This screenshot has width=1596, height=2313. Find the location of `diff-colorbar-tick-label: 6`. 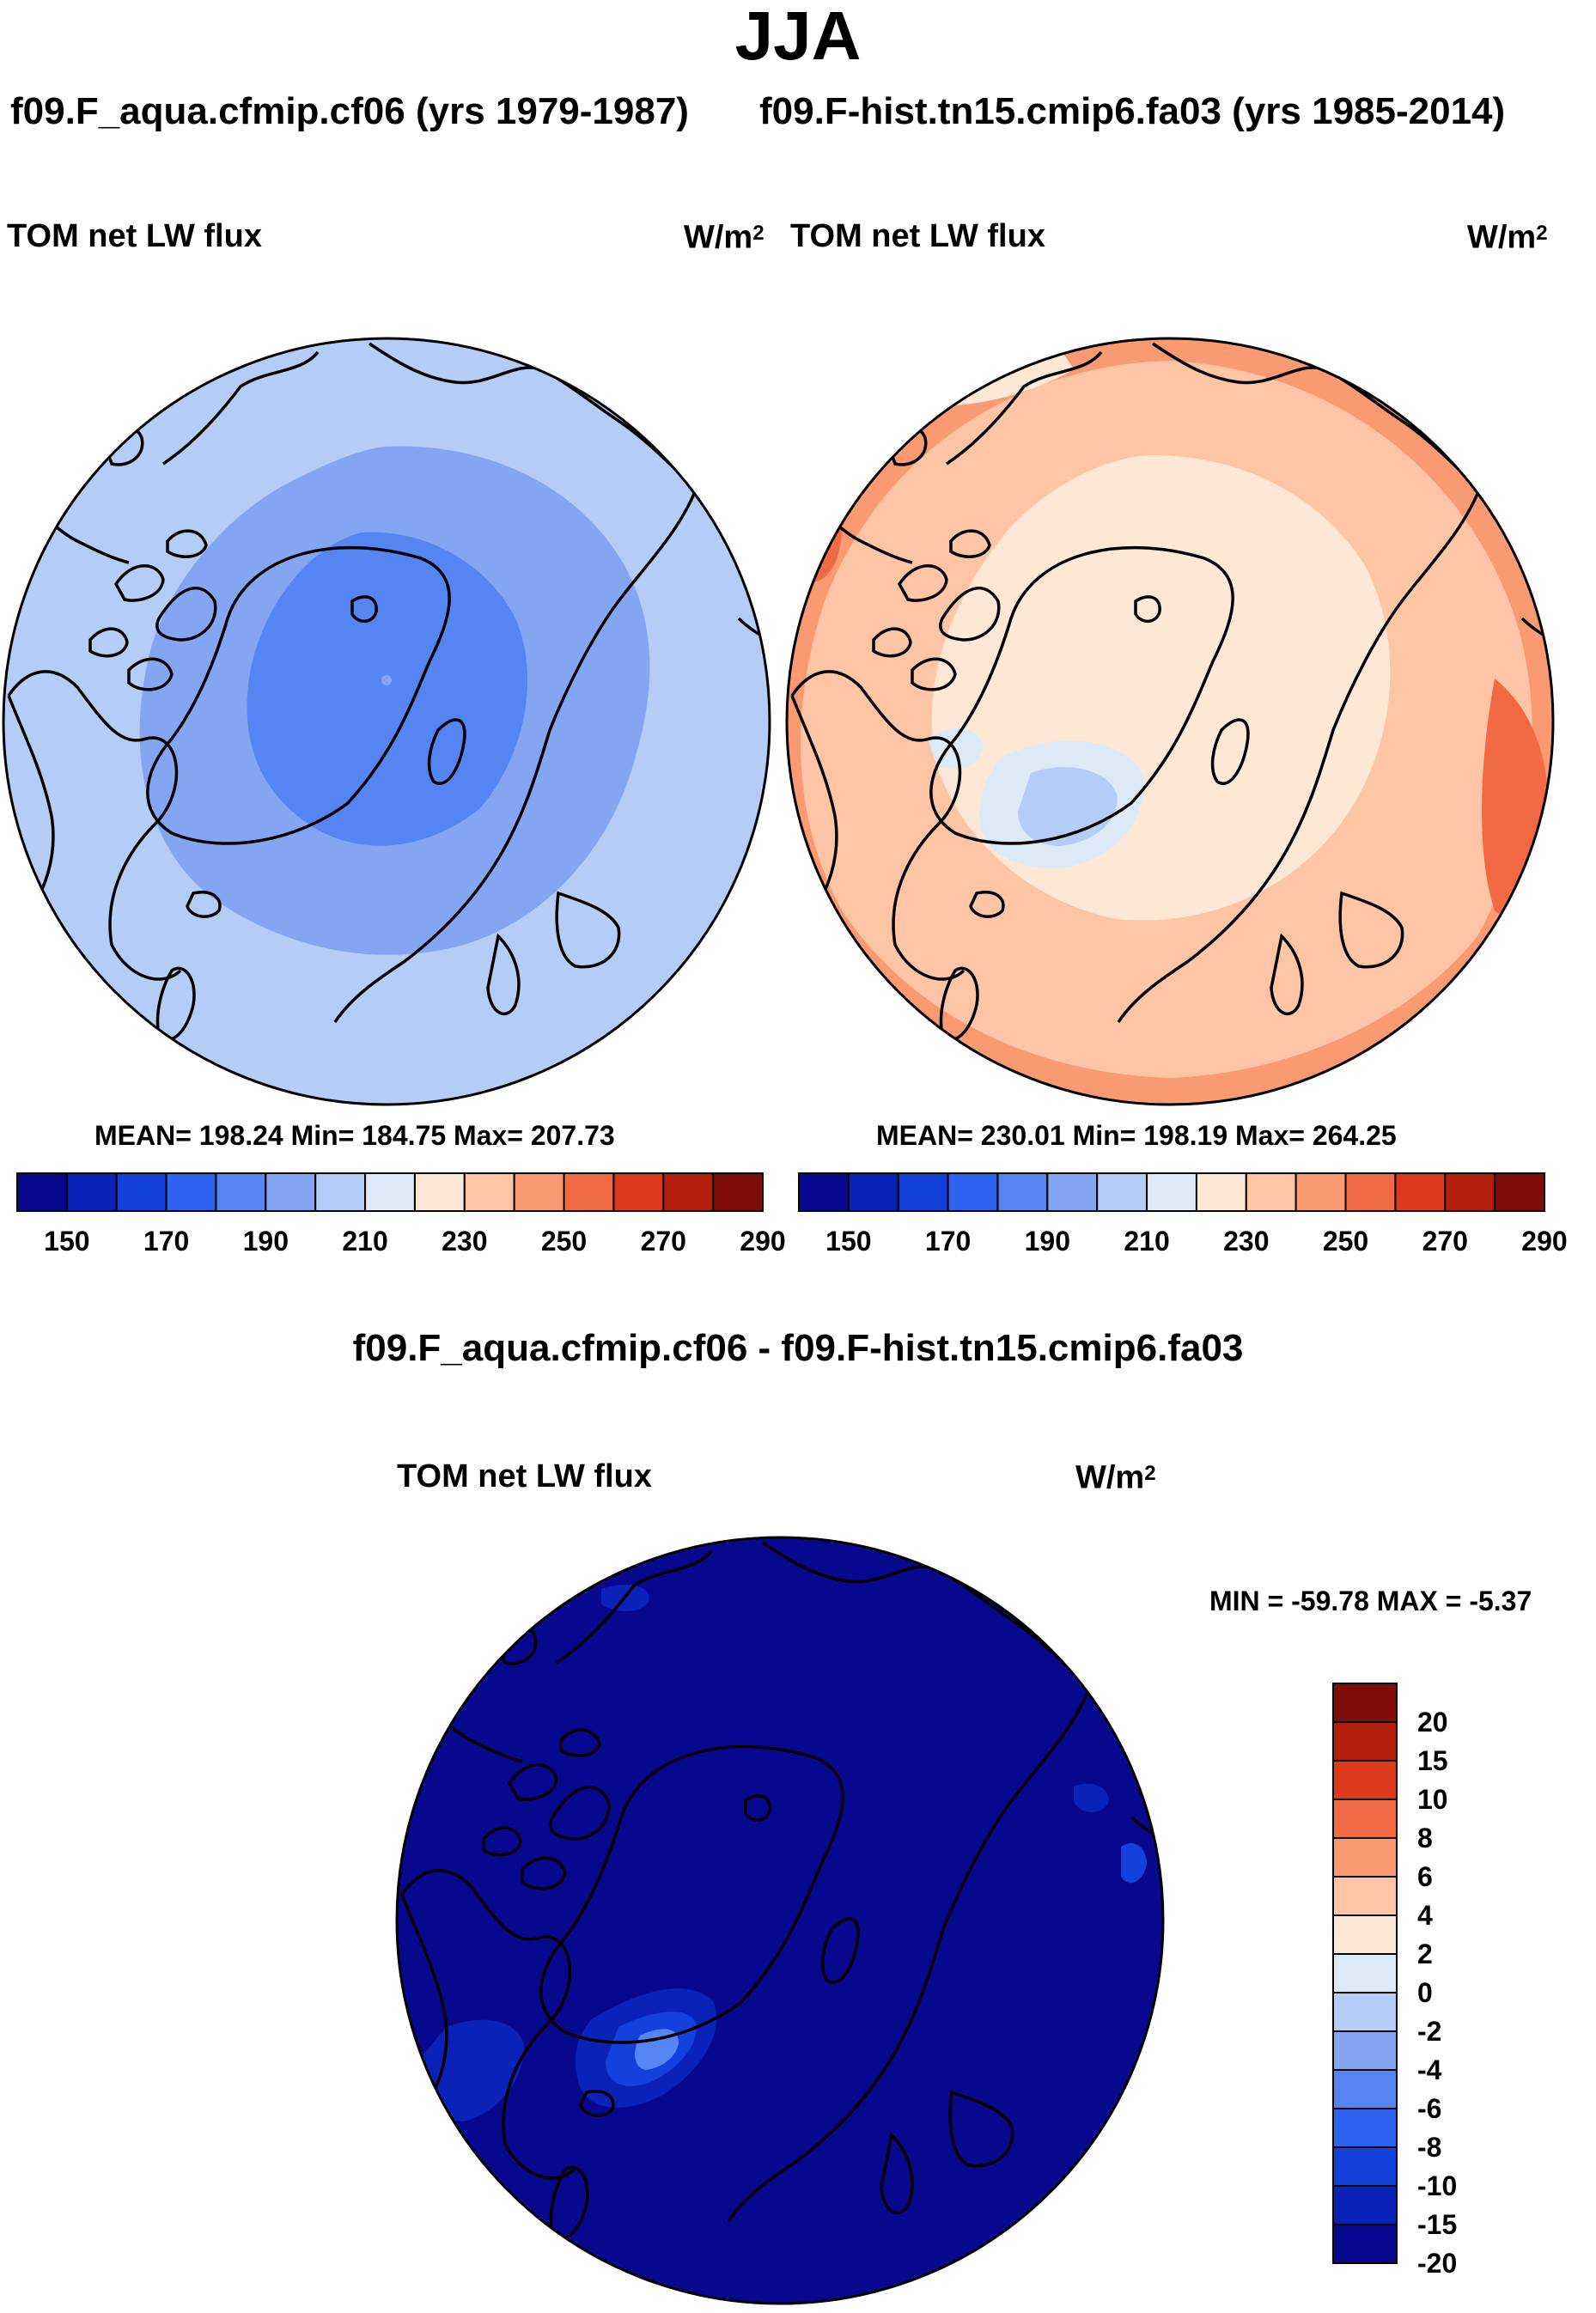

diff-colorbar-tick-label: 6 is located at coordinates (1425, 1877).